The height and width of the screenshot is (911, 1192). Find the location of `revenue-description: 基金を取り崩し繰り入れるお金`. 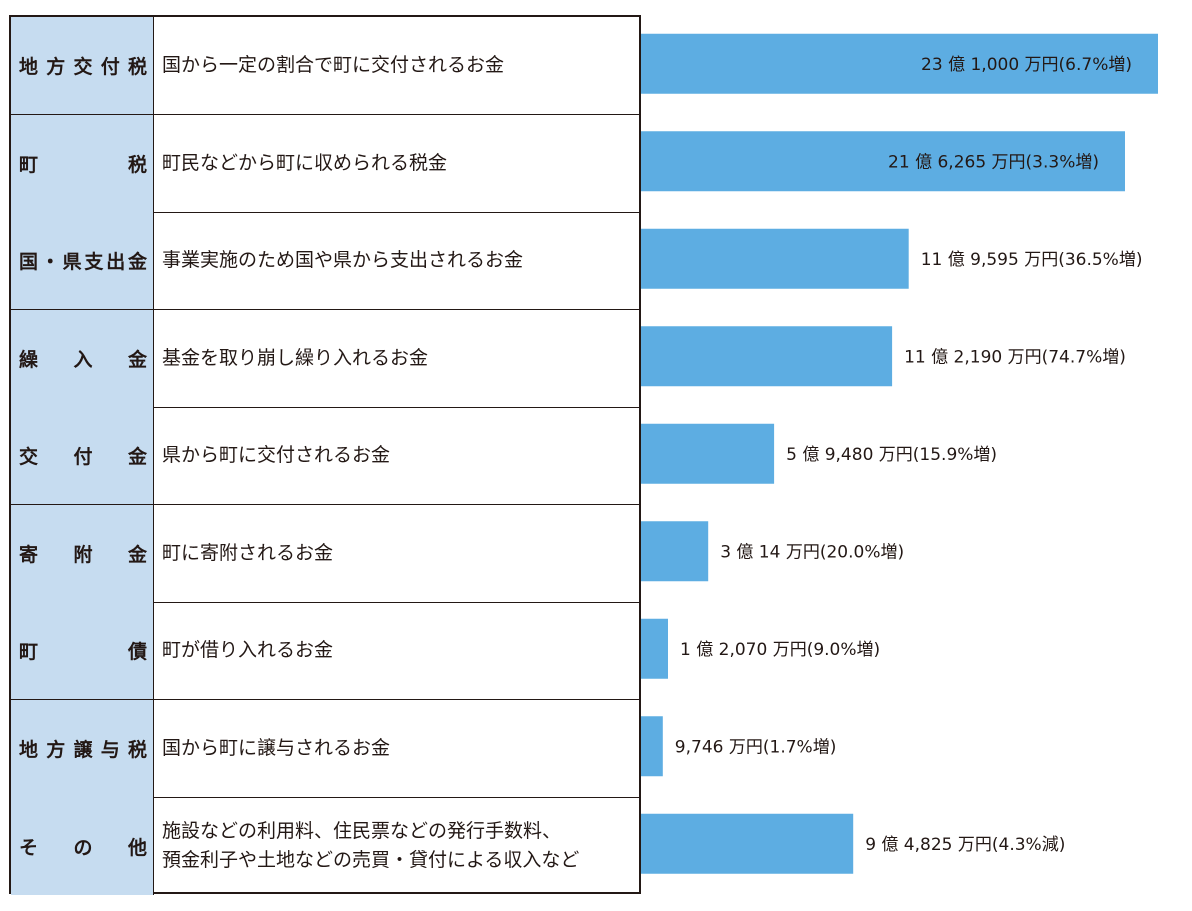

revenue-description: 基金を取り崩し繰り入れるお金 is located at coordinates (295, 357).